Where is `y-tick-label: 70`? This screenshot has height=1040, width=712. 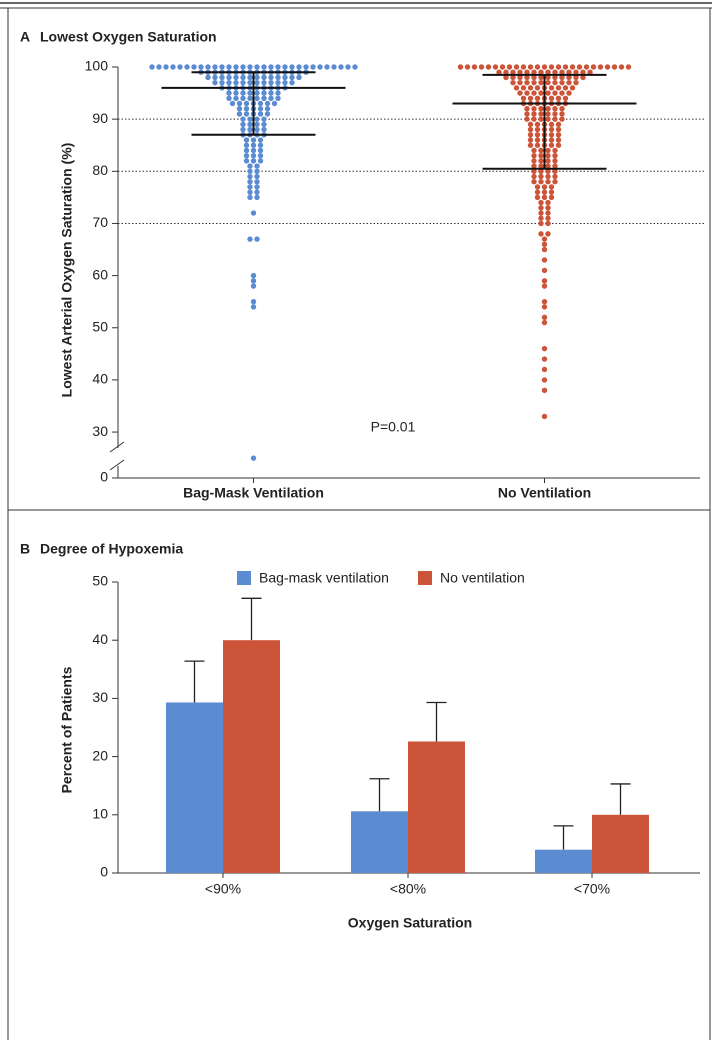
y-tick-label: 70 is located at coordinates (100, 222).